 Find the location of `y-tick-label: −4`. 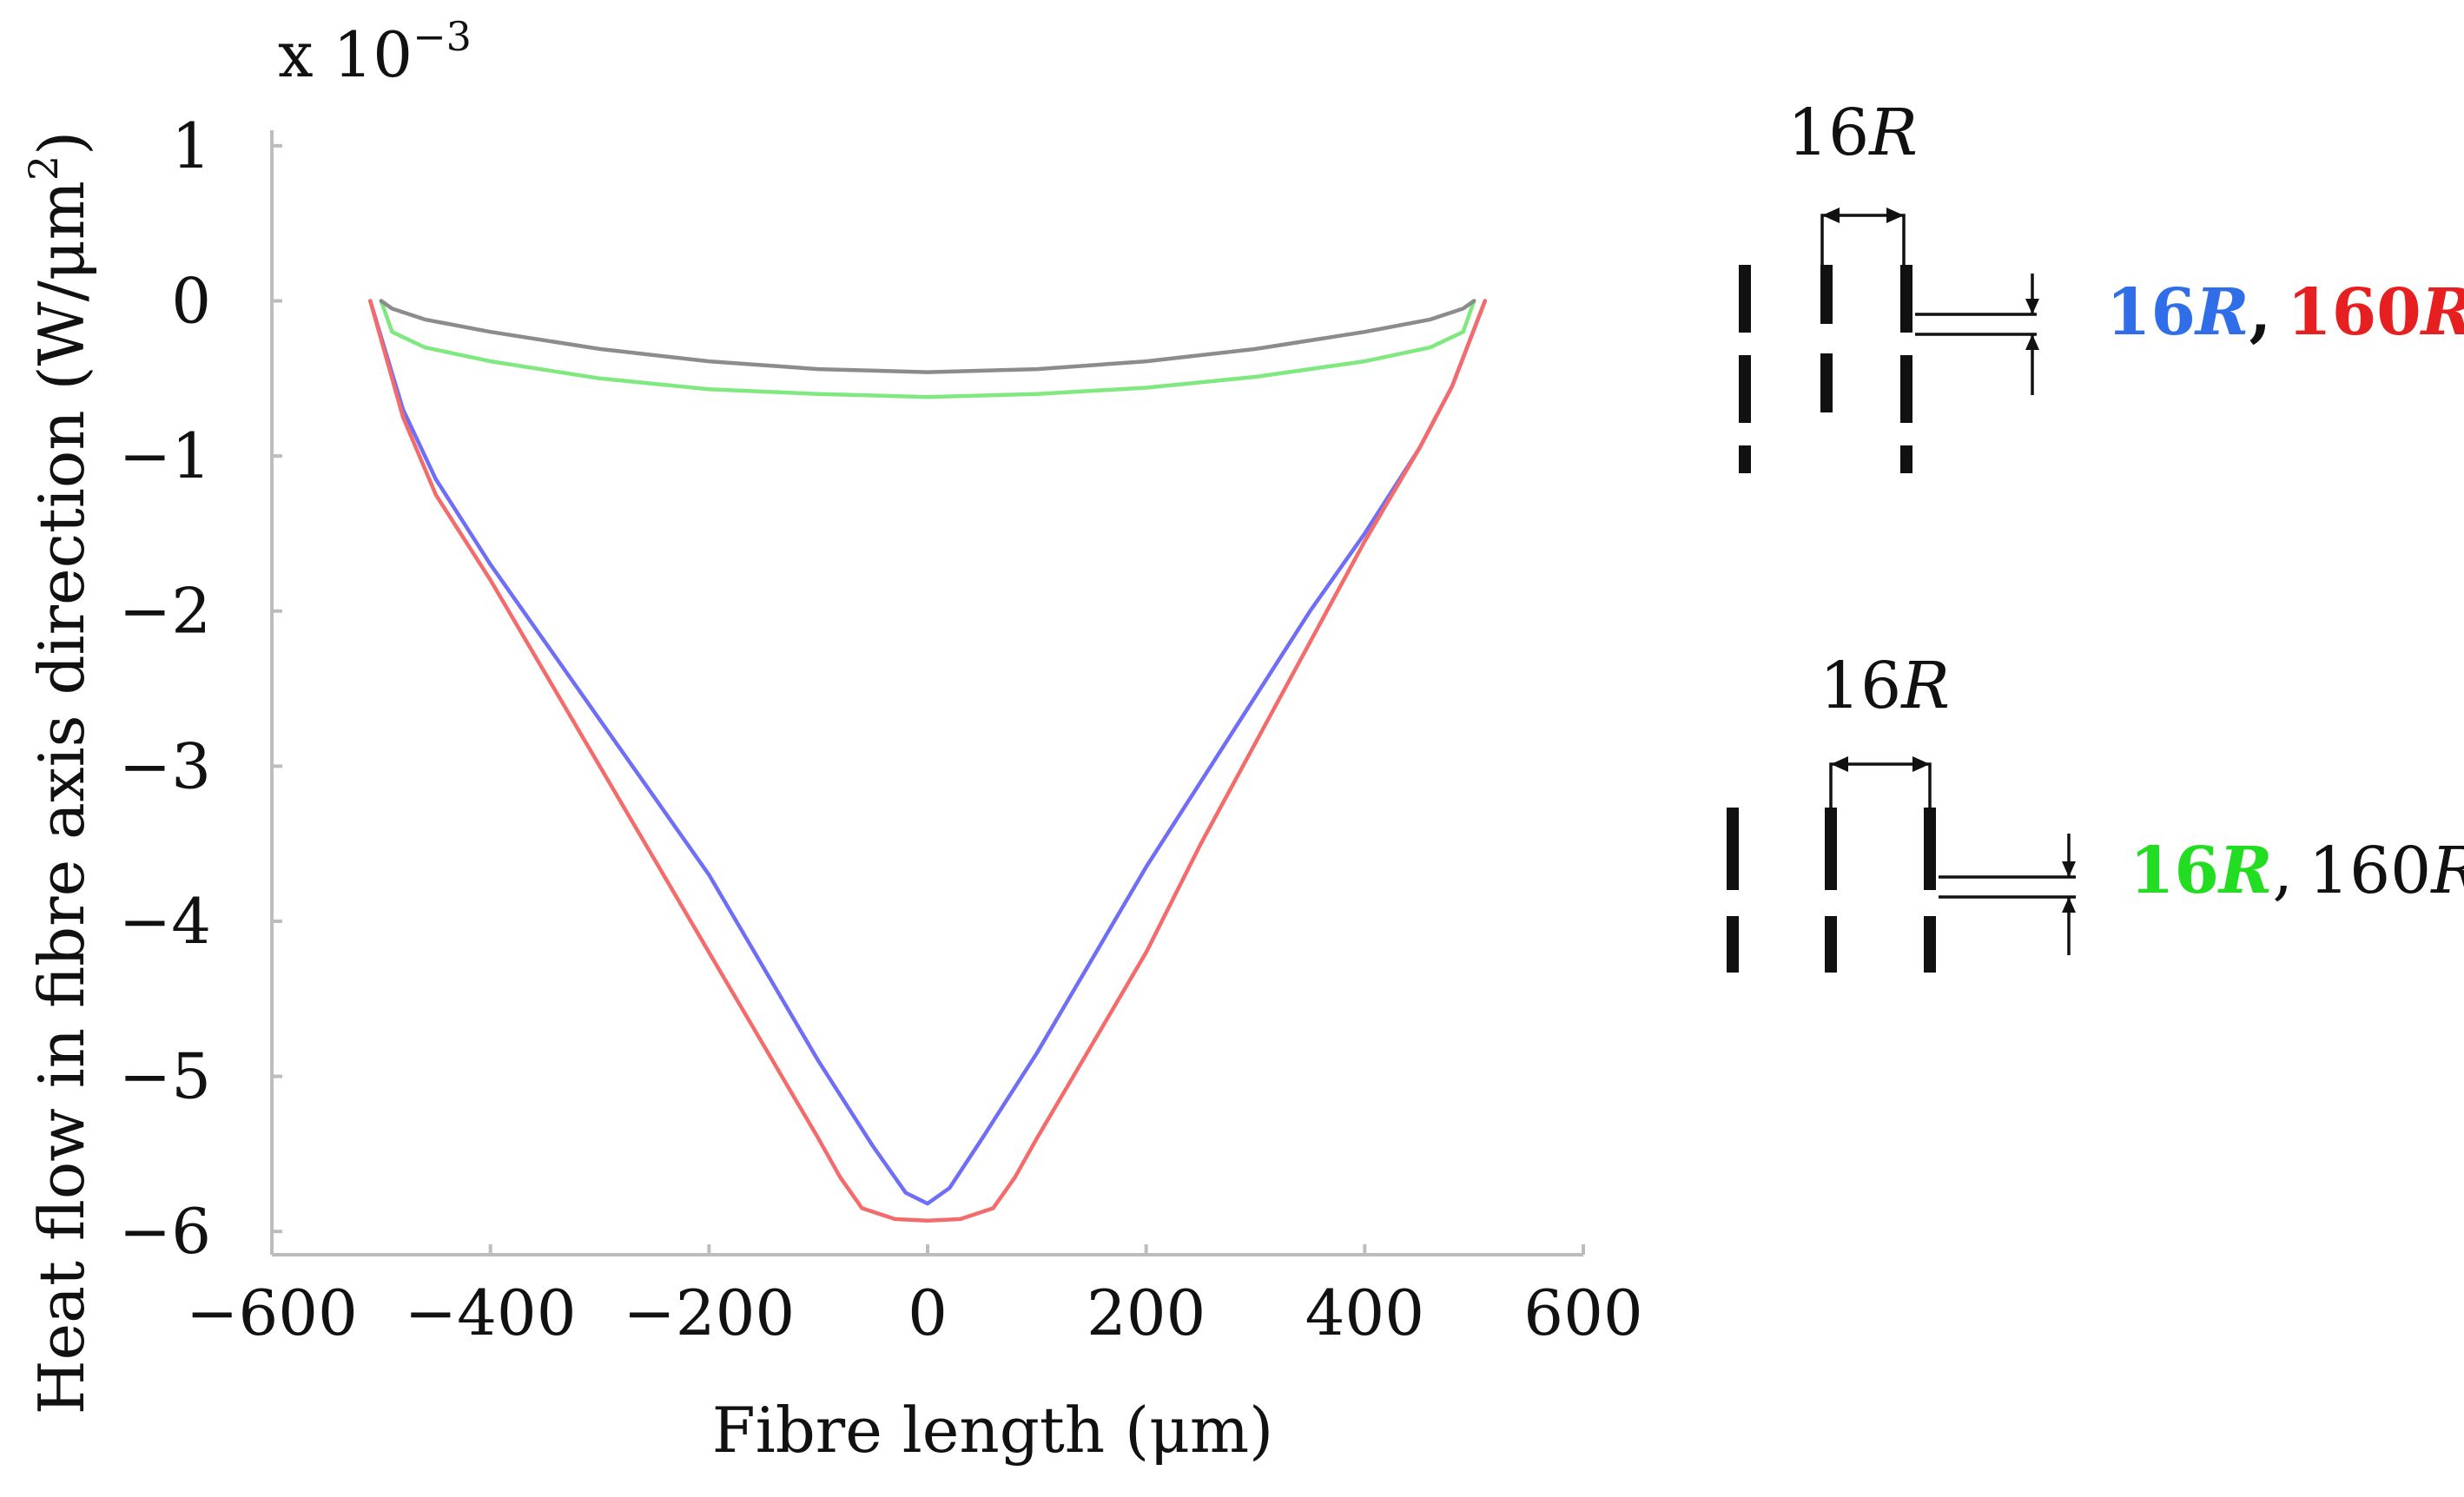

y-tick-label: −4 is located at coordinates (165, 921).